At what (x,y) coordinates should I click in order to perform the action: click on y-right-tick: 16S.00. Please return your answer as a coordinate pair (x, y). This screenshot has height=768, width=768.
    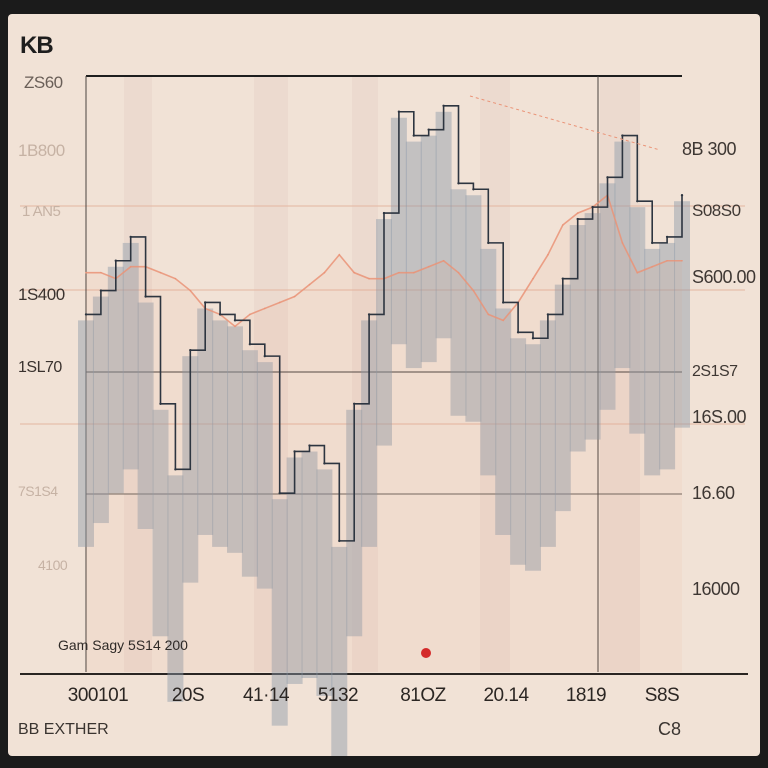
    Looking at the image, I should click on (719, 417).